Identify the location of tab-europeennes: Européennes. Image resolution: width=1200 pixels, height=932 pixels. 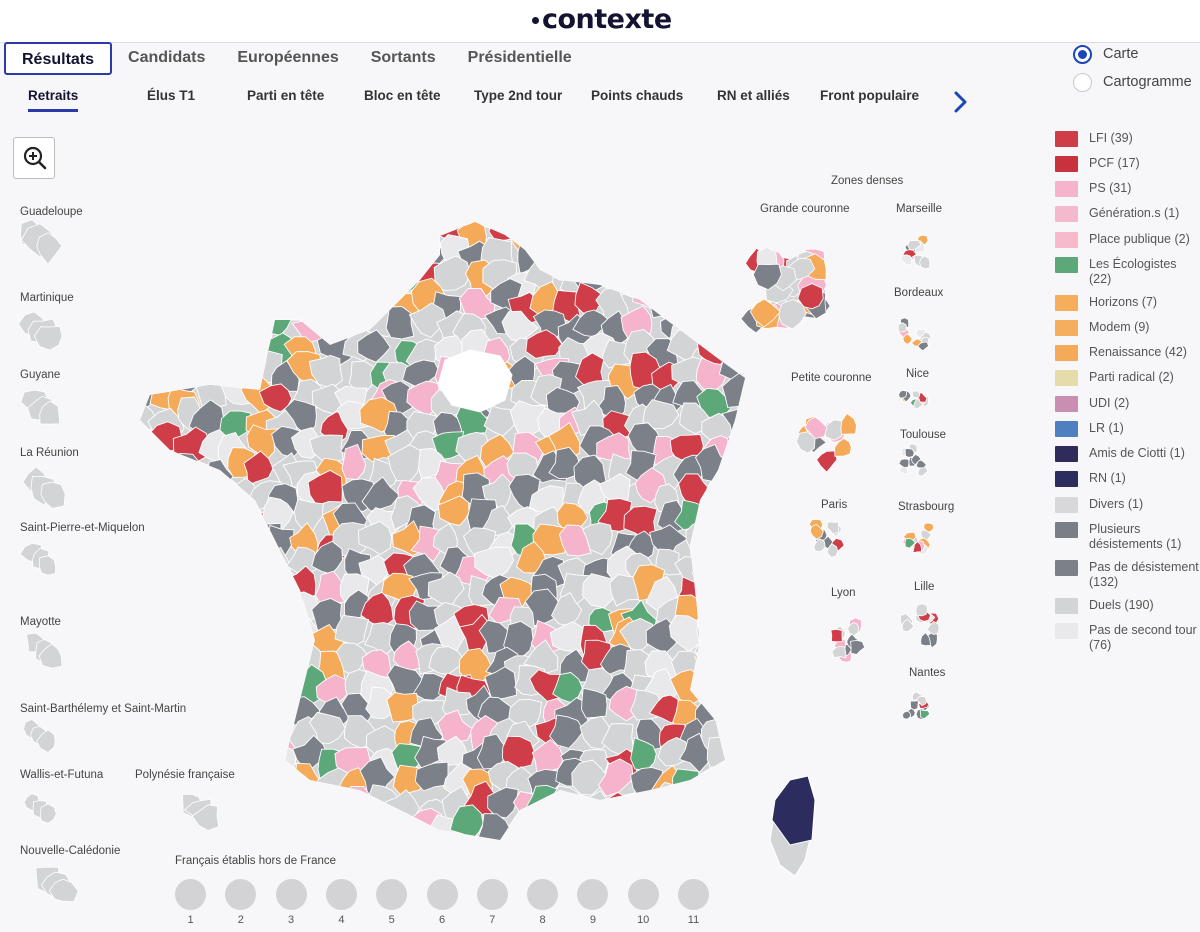
(288, 57).